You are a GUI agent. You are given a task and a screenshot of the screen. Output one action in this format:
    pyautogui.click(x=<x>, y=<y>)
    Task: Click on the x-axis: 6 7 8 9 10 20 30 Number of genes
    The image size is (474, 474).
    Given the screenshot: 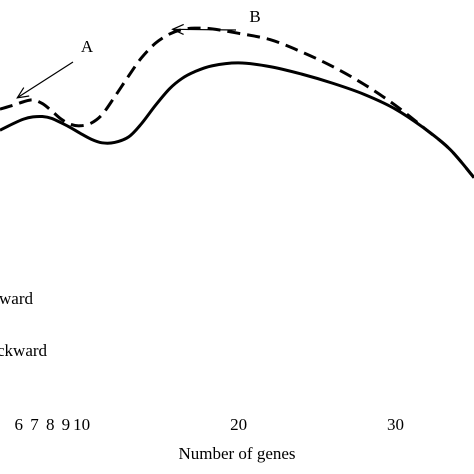 What is the action you would take?
    pyautogui.click(x=209, y=439)
    